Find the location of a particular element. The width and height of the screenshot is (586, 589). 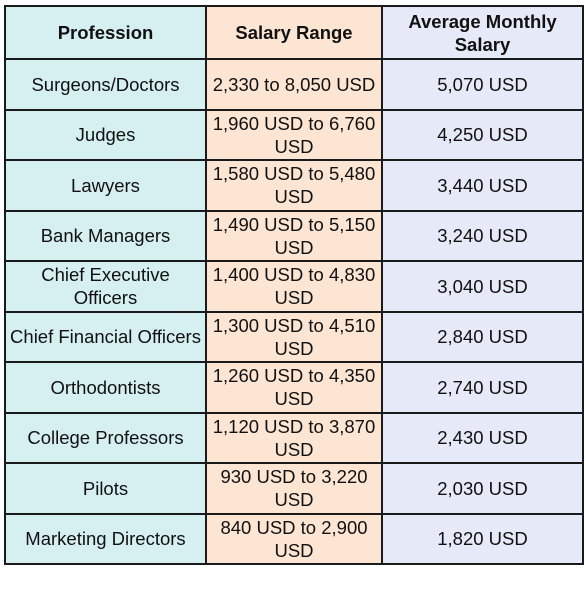

average-salary-cell: 2,740 USD is located at coordinates (482, 387).